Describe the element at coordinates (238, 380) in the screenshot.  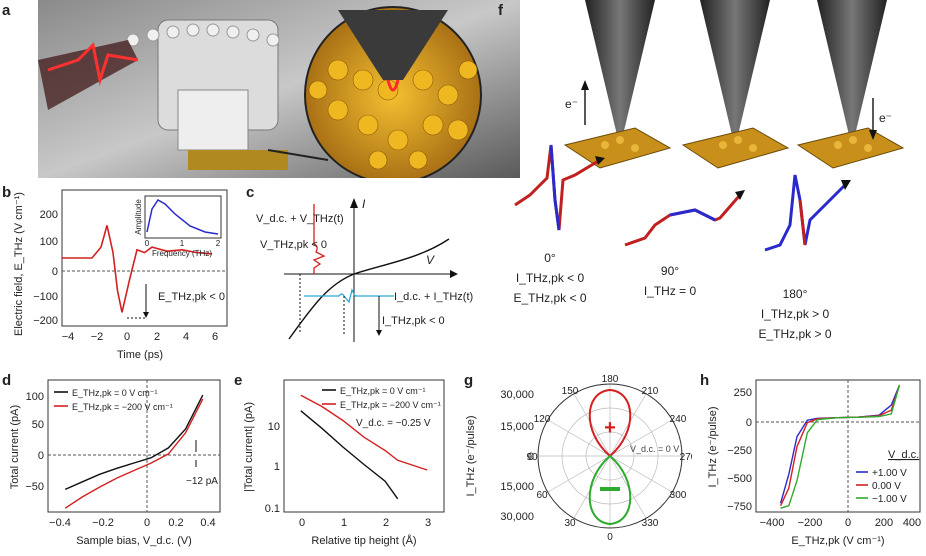
I see `panel-e-letter: e` at that location.